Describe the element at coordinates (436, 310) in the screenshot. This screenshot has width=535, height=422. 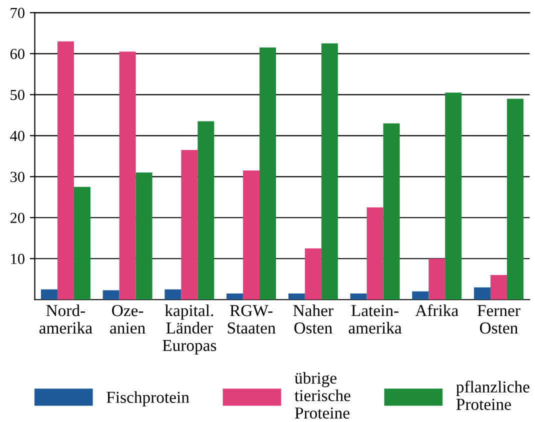
I see `x-tick-label: Afrika` at that location.